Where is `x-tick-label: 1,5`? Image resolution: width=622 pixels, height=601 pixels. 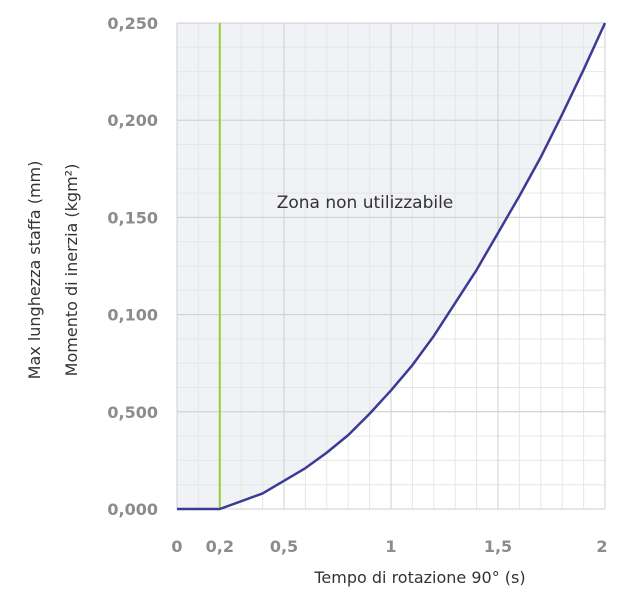
x-tick-label: 1,5 is located at coordinates (498, 546).